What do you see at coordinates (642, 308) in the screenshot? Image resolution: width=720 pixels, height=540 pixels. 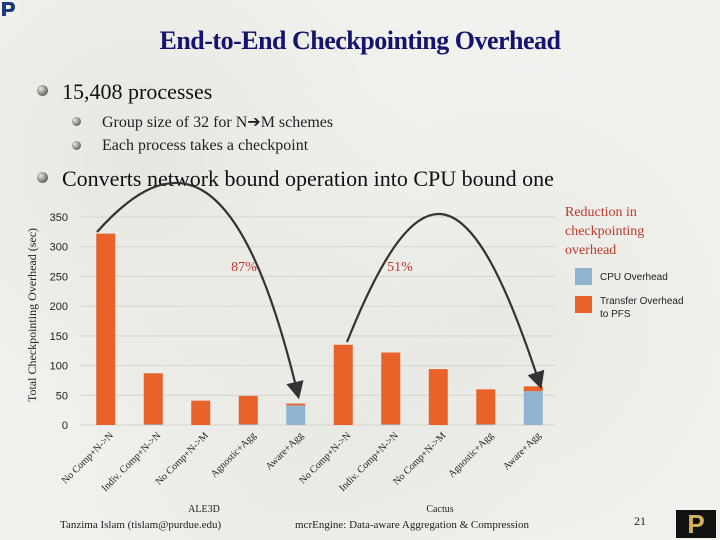 I see `legend-label-transfer: Transfer Overhead to PFS` at bounding box center [642, 308].